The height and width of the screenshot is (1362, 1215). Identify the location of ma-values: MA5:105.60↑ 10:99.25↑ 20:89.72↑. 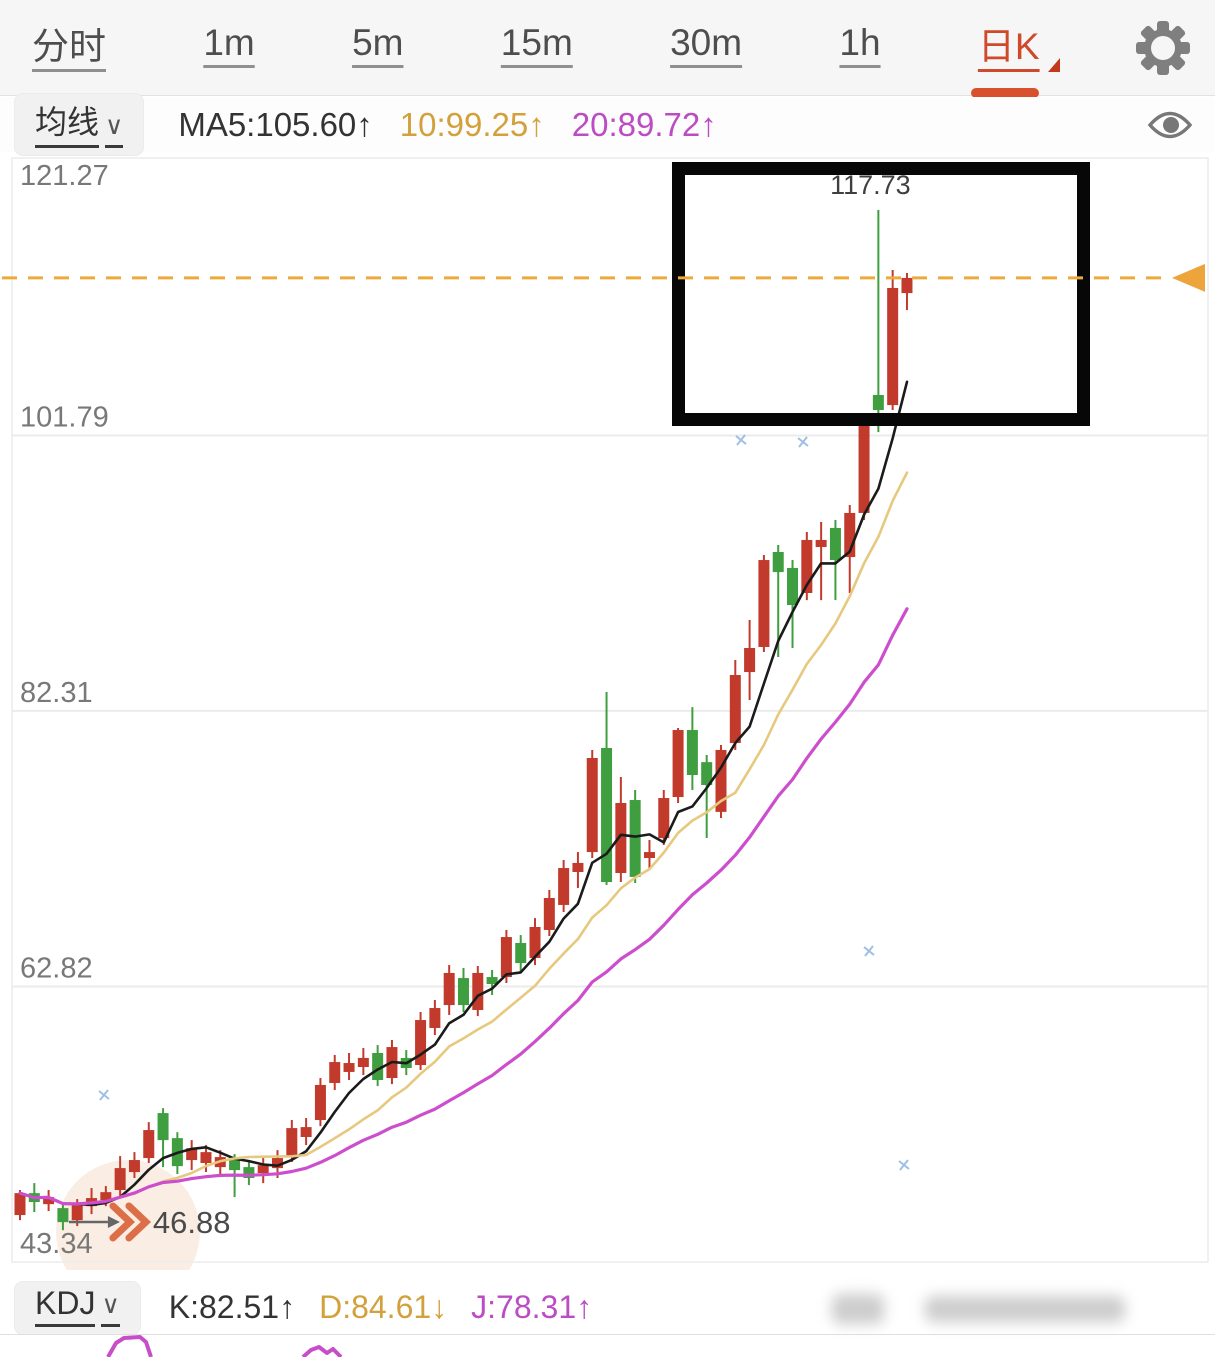
(447, 125).